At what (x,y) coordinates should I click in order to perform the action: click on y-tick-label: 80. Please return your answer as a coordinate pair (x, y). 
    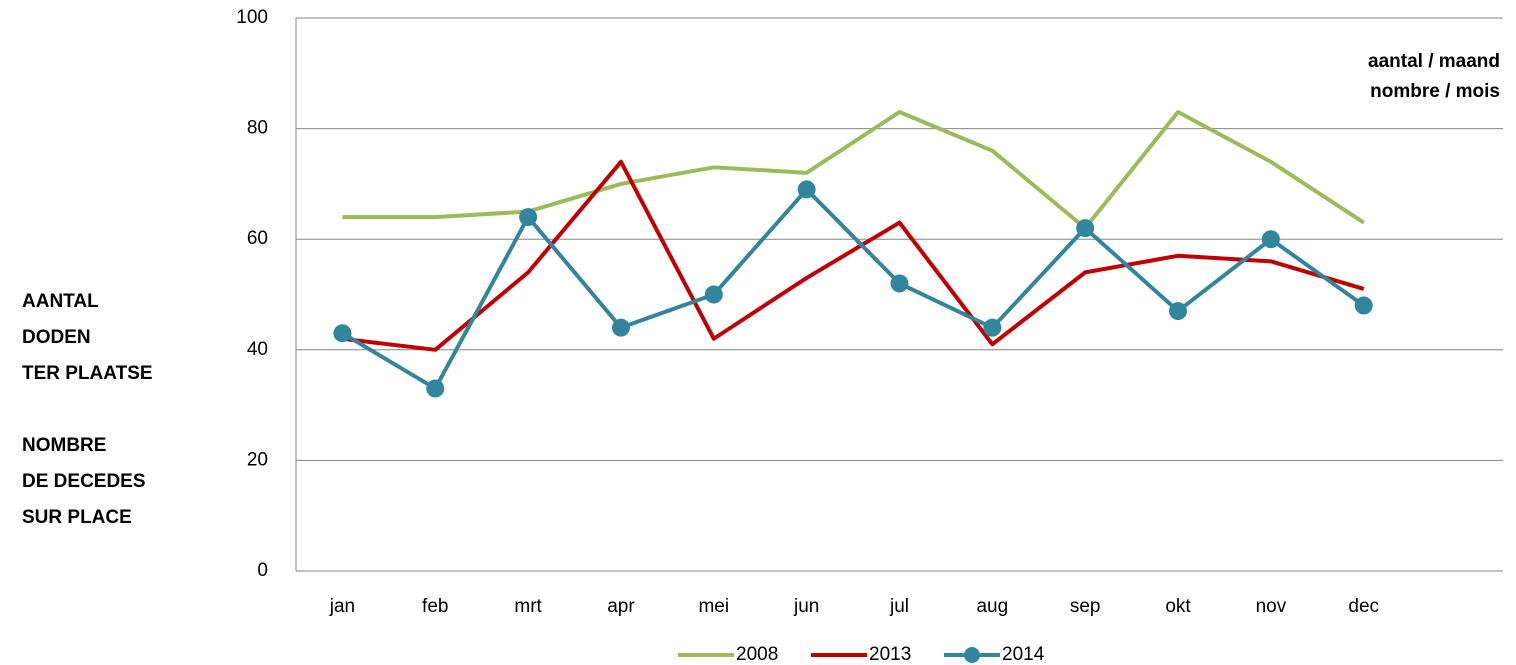
    Looking at the image, I should click on (257, 128).